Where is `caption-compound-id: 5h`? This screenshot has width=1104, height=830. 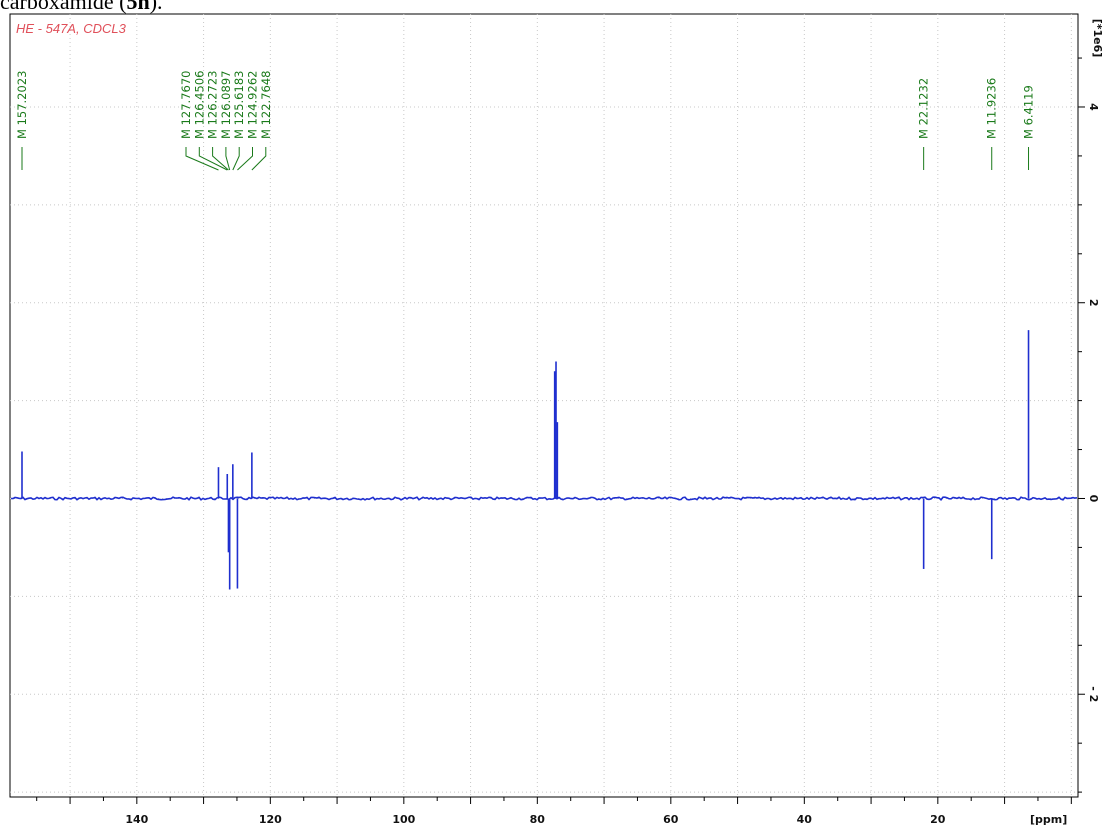
caption-compound-id: 5h is located at coordinates (138, 7).